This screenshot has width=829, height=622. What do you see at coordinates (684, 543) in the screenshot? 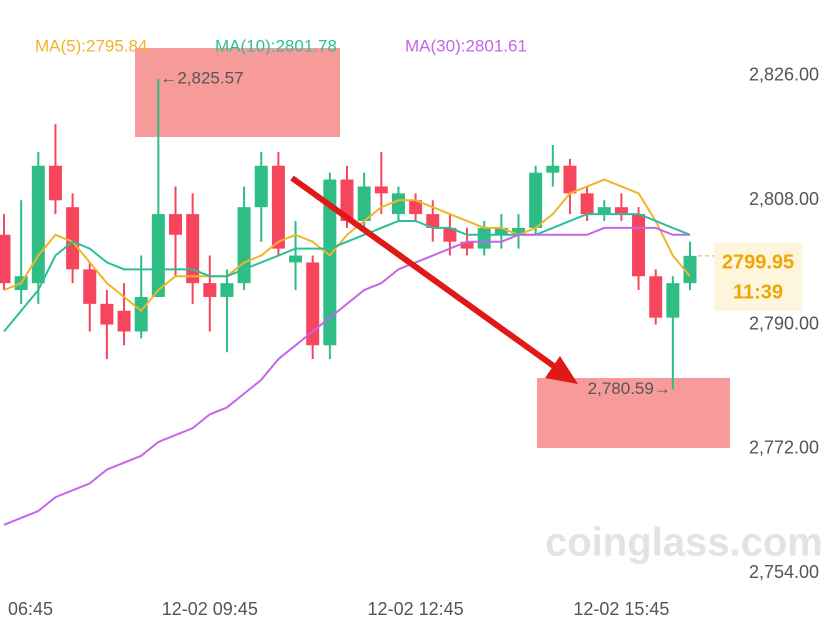
I see `watermark: coinglass.com` at bounding box center [684, 543].